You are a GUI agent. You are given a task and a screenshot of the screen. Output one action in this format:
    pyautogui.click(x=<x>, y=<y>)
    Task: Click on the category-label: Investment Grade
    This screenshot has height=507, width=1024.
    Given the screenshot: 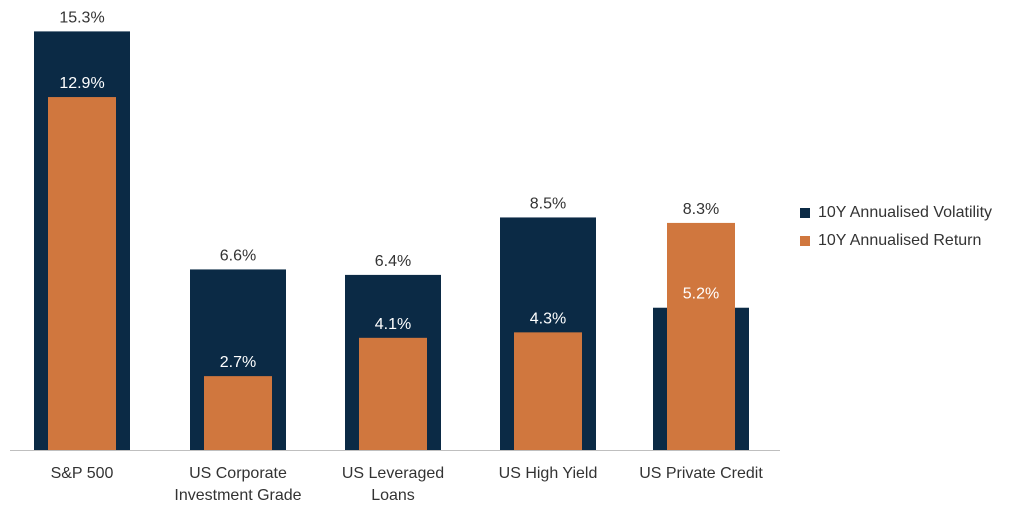 What is the action you would take?
    pyautogui.click(x=237, y=495)
    